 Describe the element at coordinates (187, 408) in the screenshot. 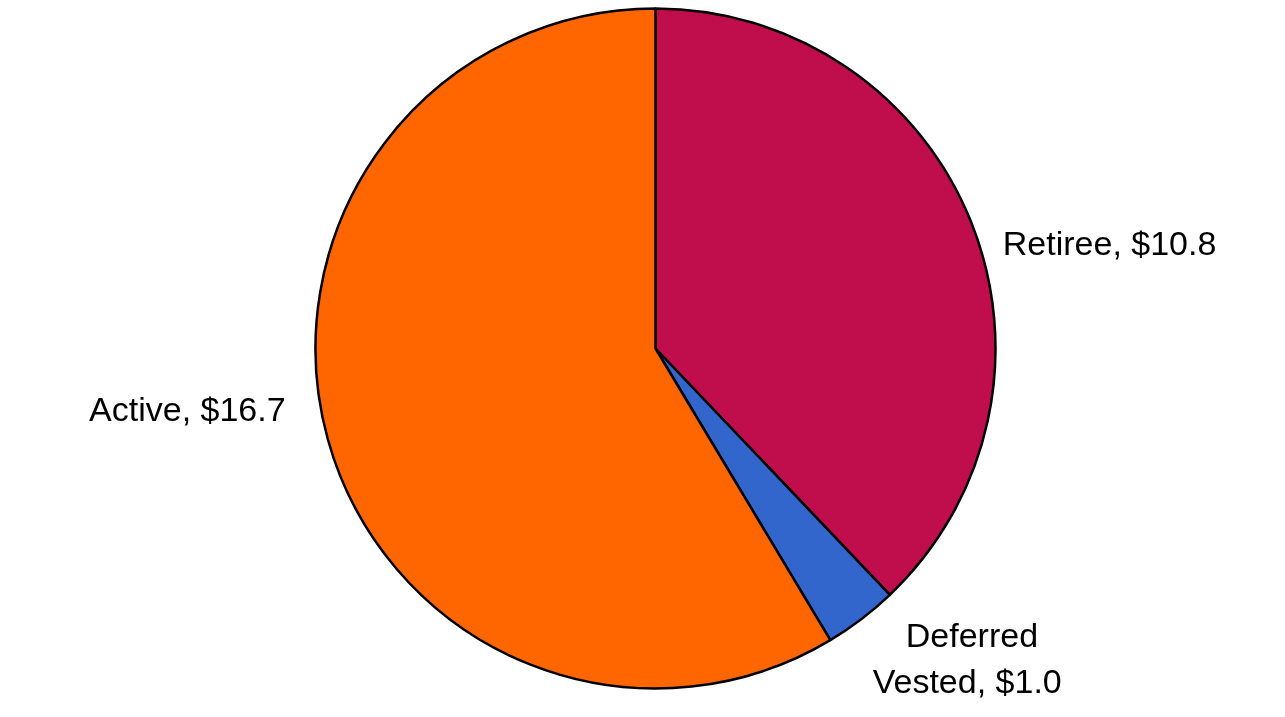

I see `slice-label: Active, $16.7` at that location.